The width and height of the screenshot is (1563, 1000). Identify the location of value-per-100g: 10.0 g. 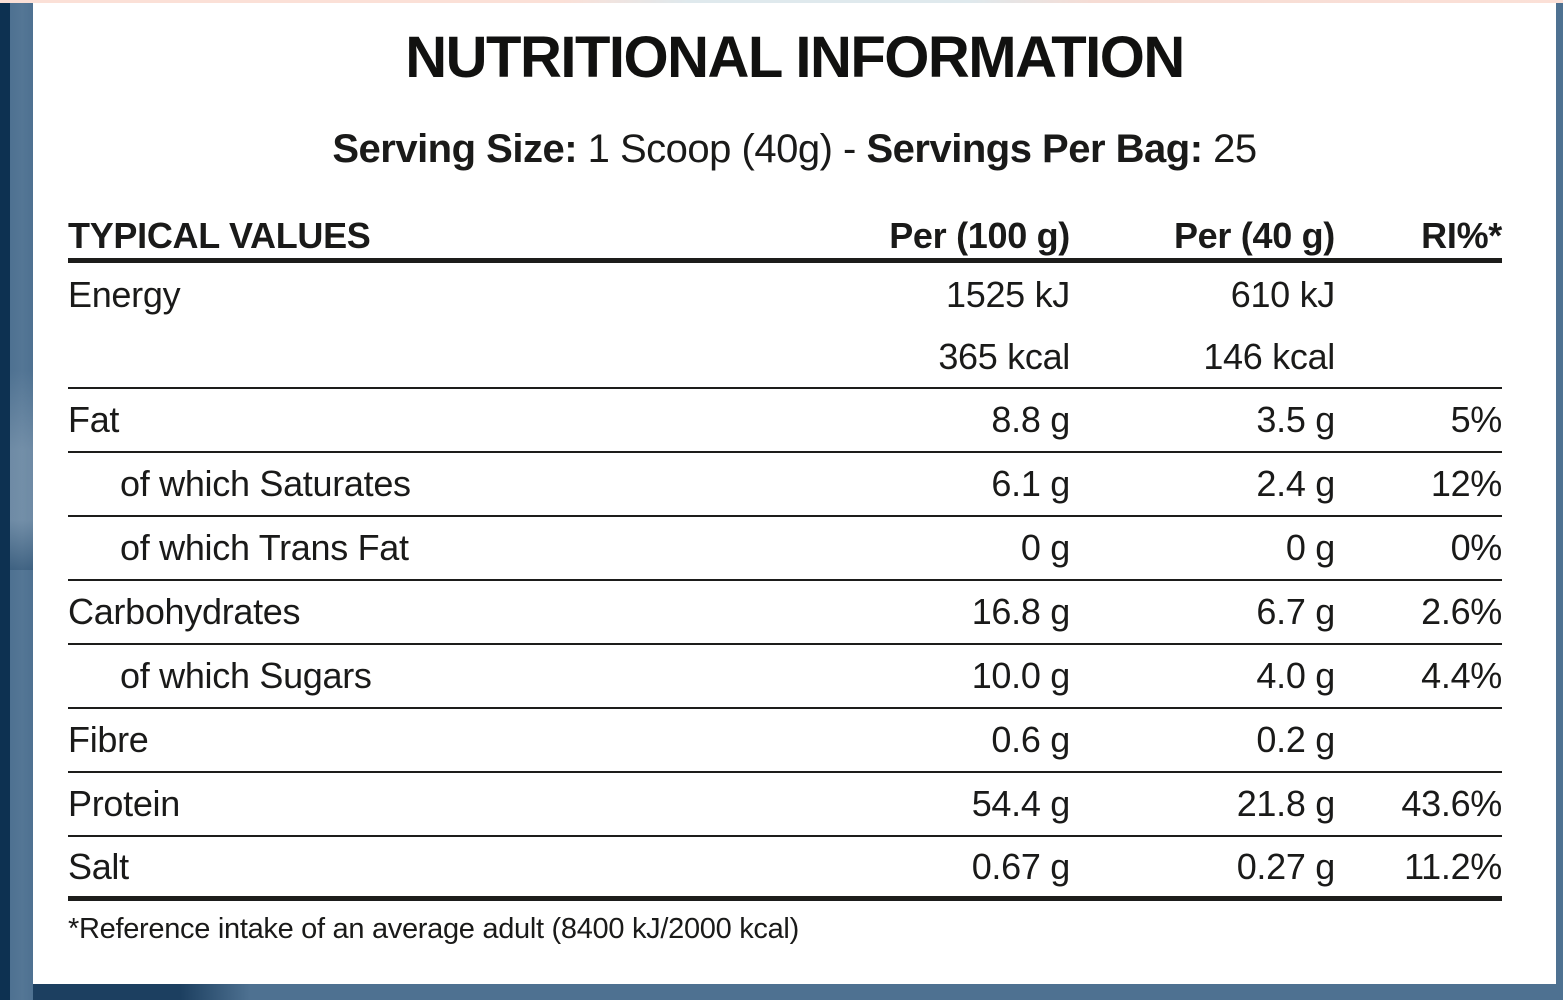
(1021, 675).